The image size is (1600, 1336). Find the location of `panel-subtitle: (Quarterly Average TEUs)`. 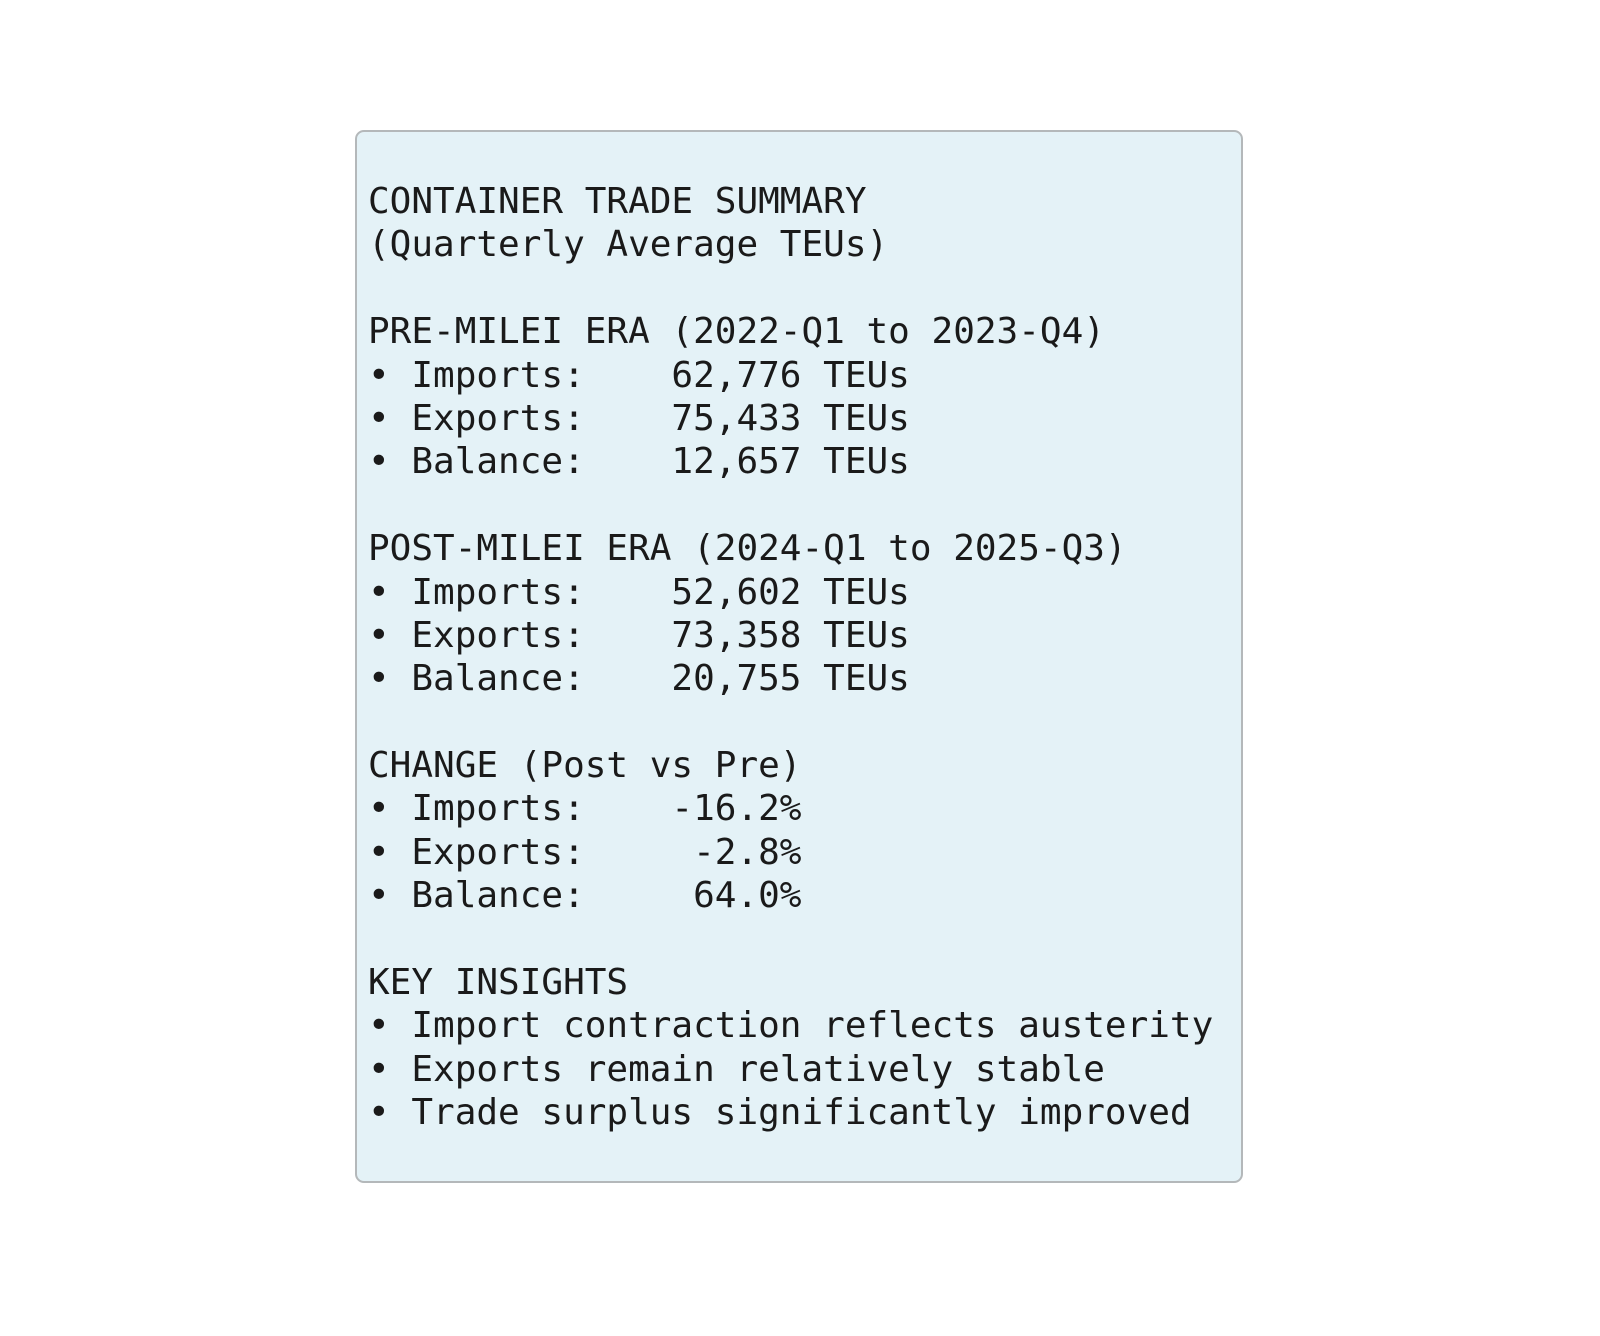

panel-subtitle: (Quarterly Average TEUs) is located at coordinates (628, 245).